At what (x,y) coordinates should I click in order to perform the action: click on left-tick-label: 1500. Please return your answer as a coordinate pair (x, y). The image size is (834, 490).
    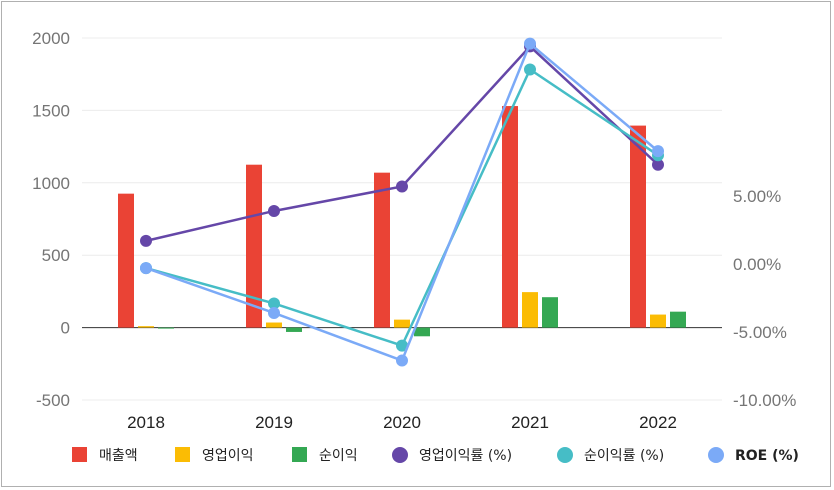
    Looking at the image, I should click on (51, 110).